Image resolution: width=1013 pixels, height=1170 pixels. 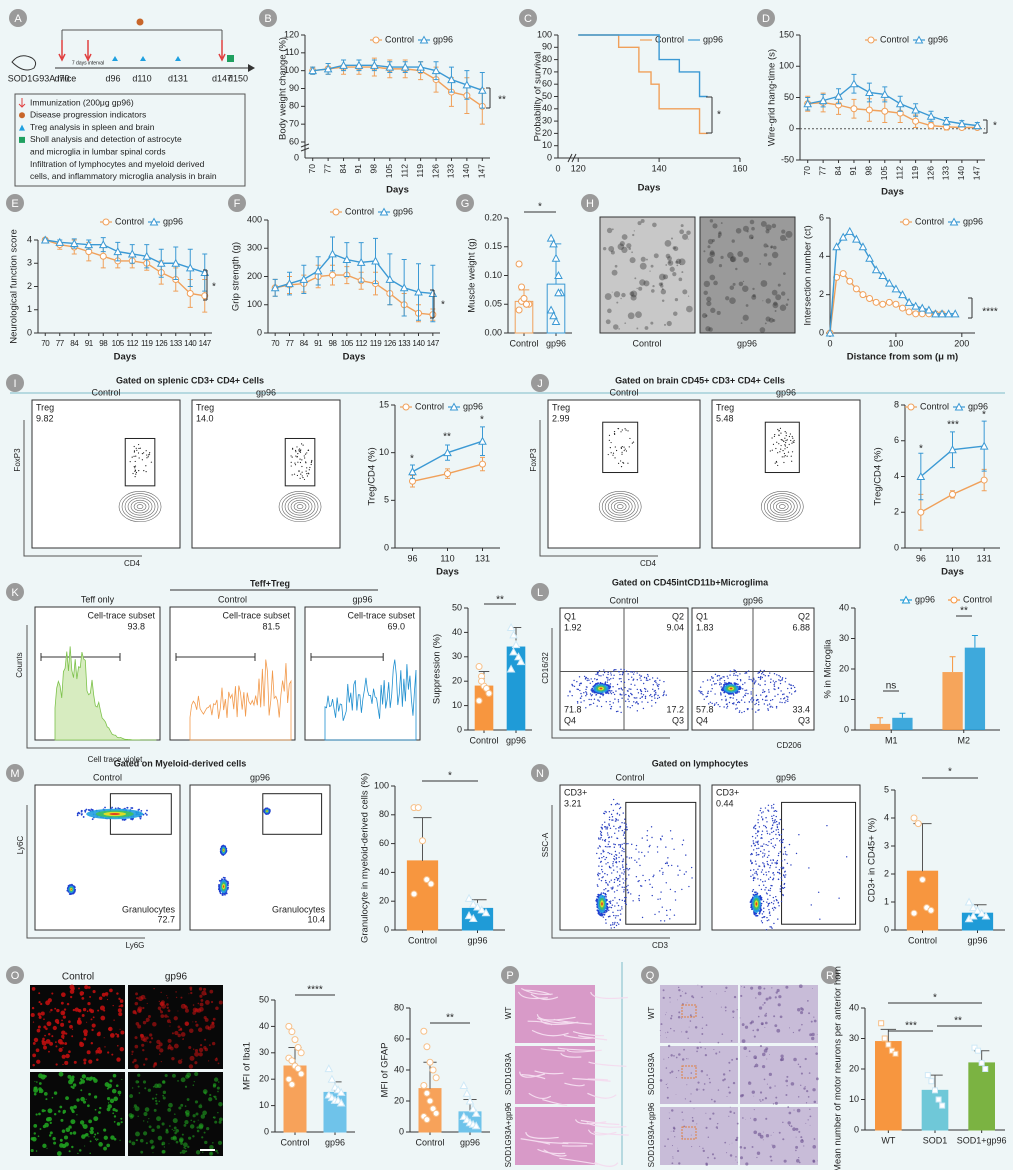 I want to click on flow-plot-title: Control, so click(x=105, y=392).